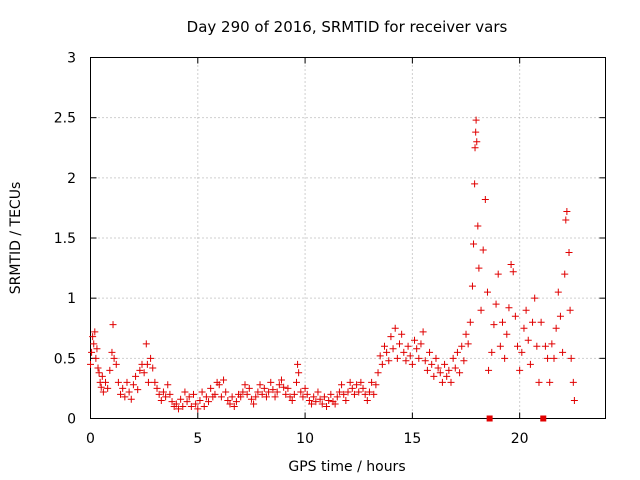  What do you see at coordinates (346, 467) in the screenshot?
I see `x-axis-label: GPS time / hours` at bounding box center [346, 467].